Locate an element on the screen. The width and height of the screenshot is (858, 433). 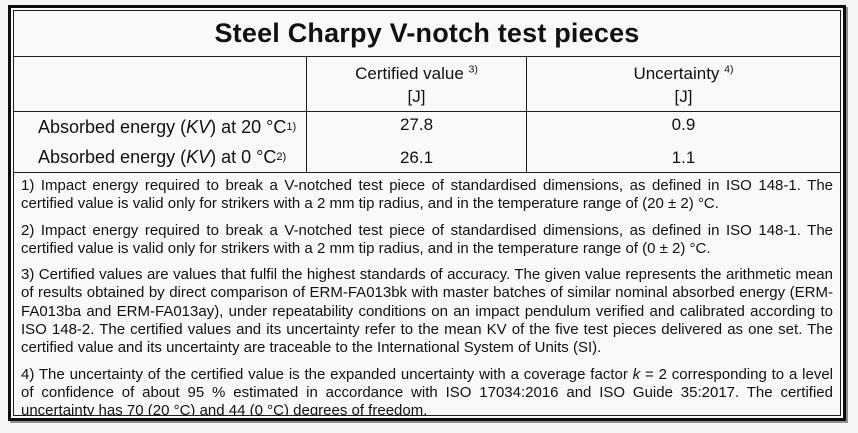
header-empty-cell is located at coordinates (160, 84).